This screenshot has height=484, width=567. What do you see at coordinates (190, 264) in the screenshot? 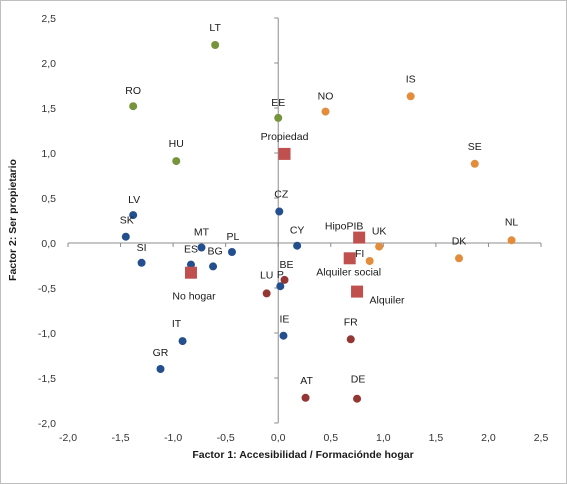
I see `point-es-marker` at bounding box center [190, 264].